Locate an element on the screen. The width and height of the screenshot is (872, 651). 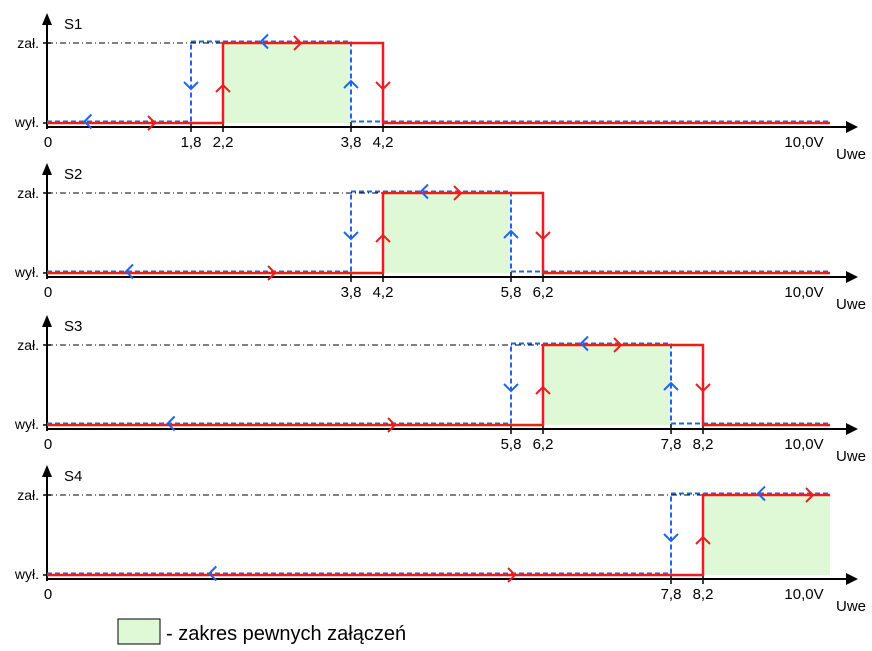
legend: - zakres pewnych załączeń is located at coordinates (261, 631).